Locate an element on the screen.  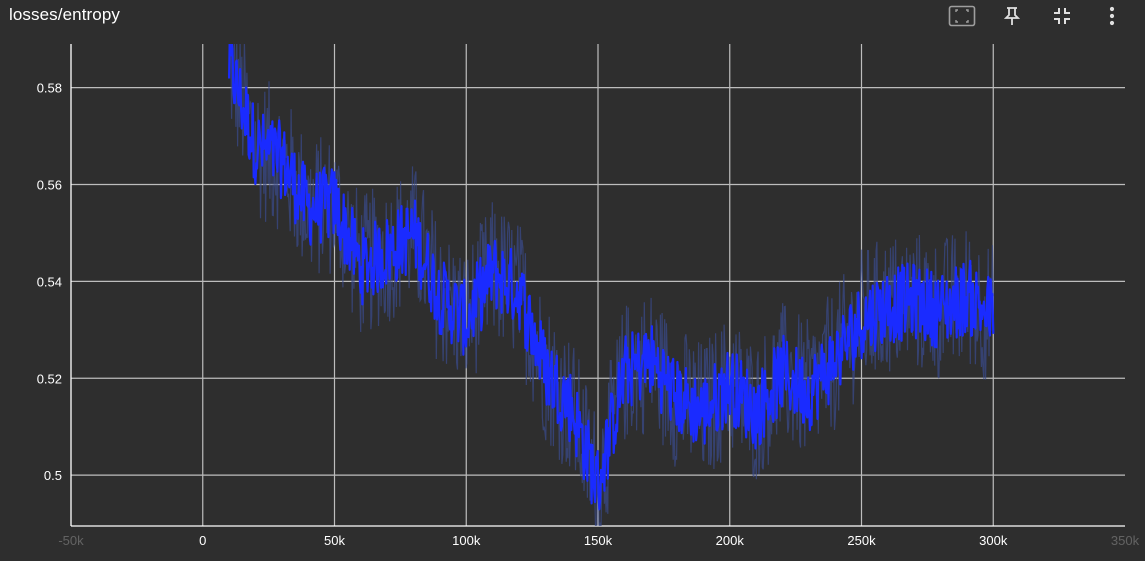
x-tick-label: -50k is located at coordinates (71, 540).